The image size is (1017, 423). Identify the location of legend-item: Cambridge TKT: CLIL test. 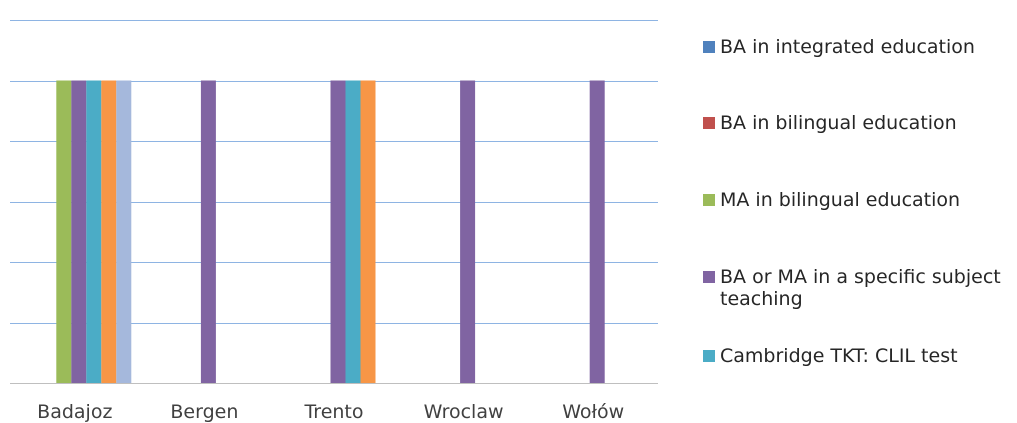
(856, 356).